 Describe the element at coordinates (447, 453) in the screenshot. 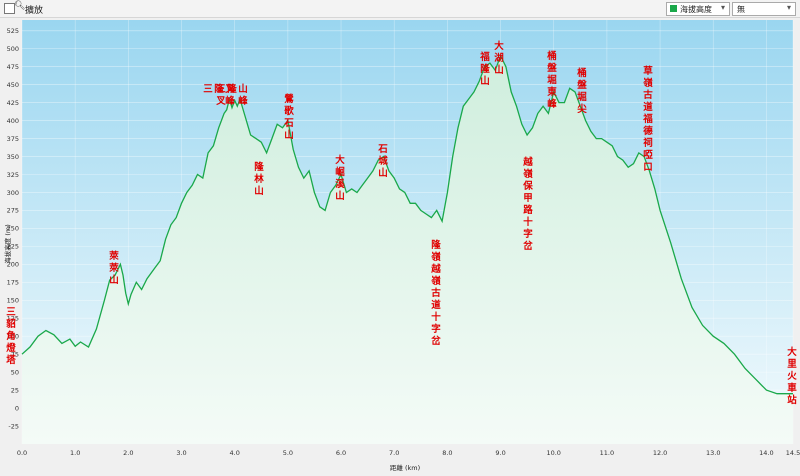

I see `x-tick-label: 8.0` at that location.